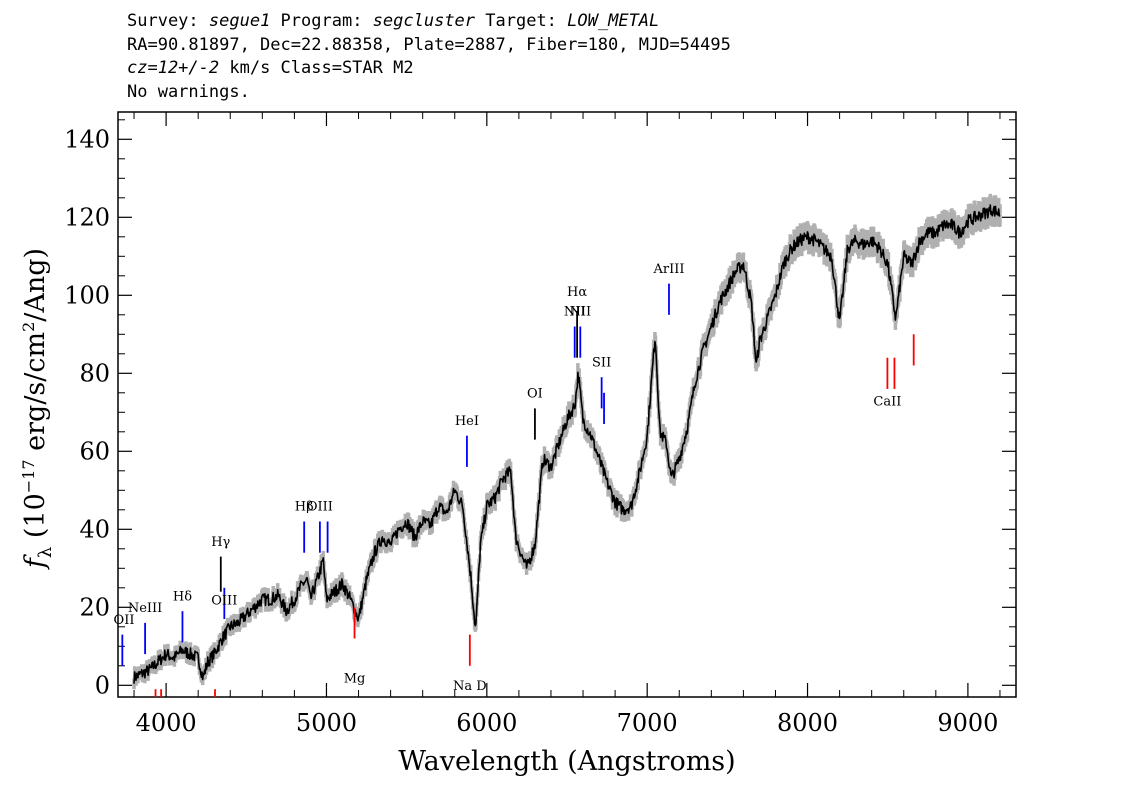 The width and height of the screenshot is (1134, 810). Describe the element at coordinates (182, 596) in the screenshot. I see `line-marker-label: Hδ` at that location.